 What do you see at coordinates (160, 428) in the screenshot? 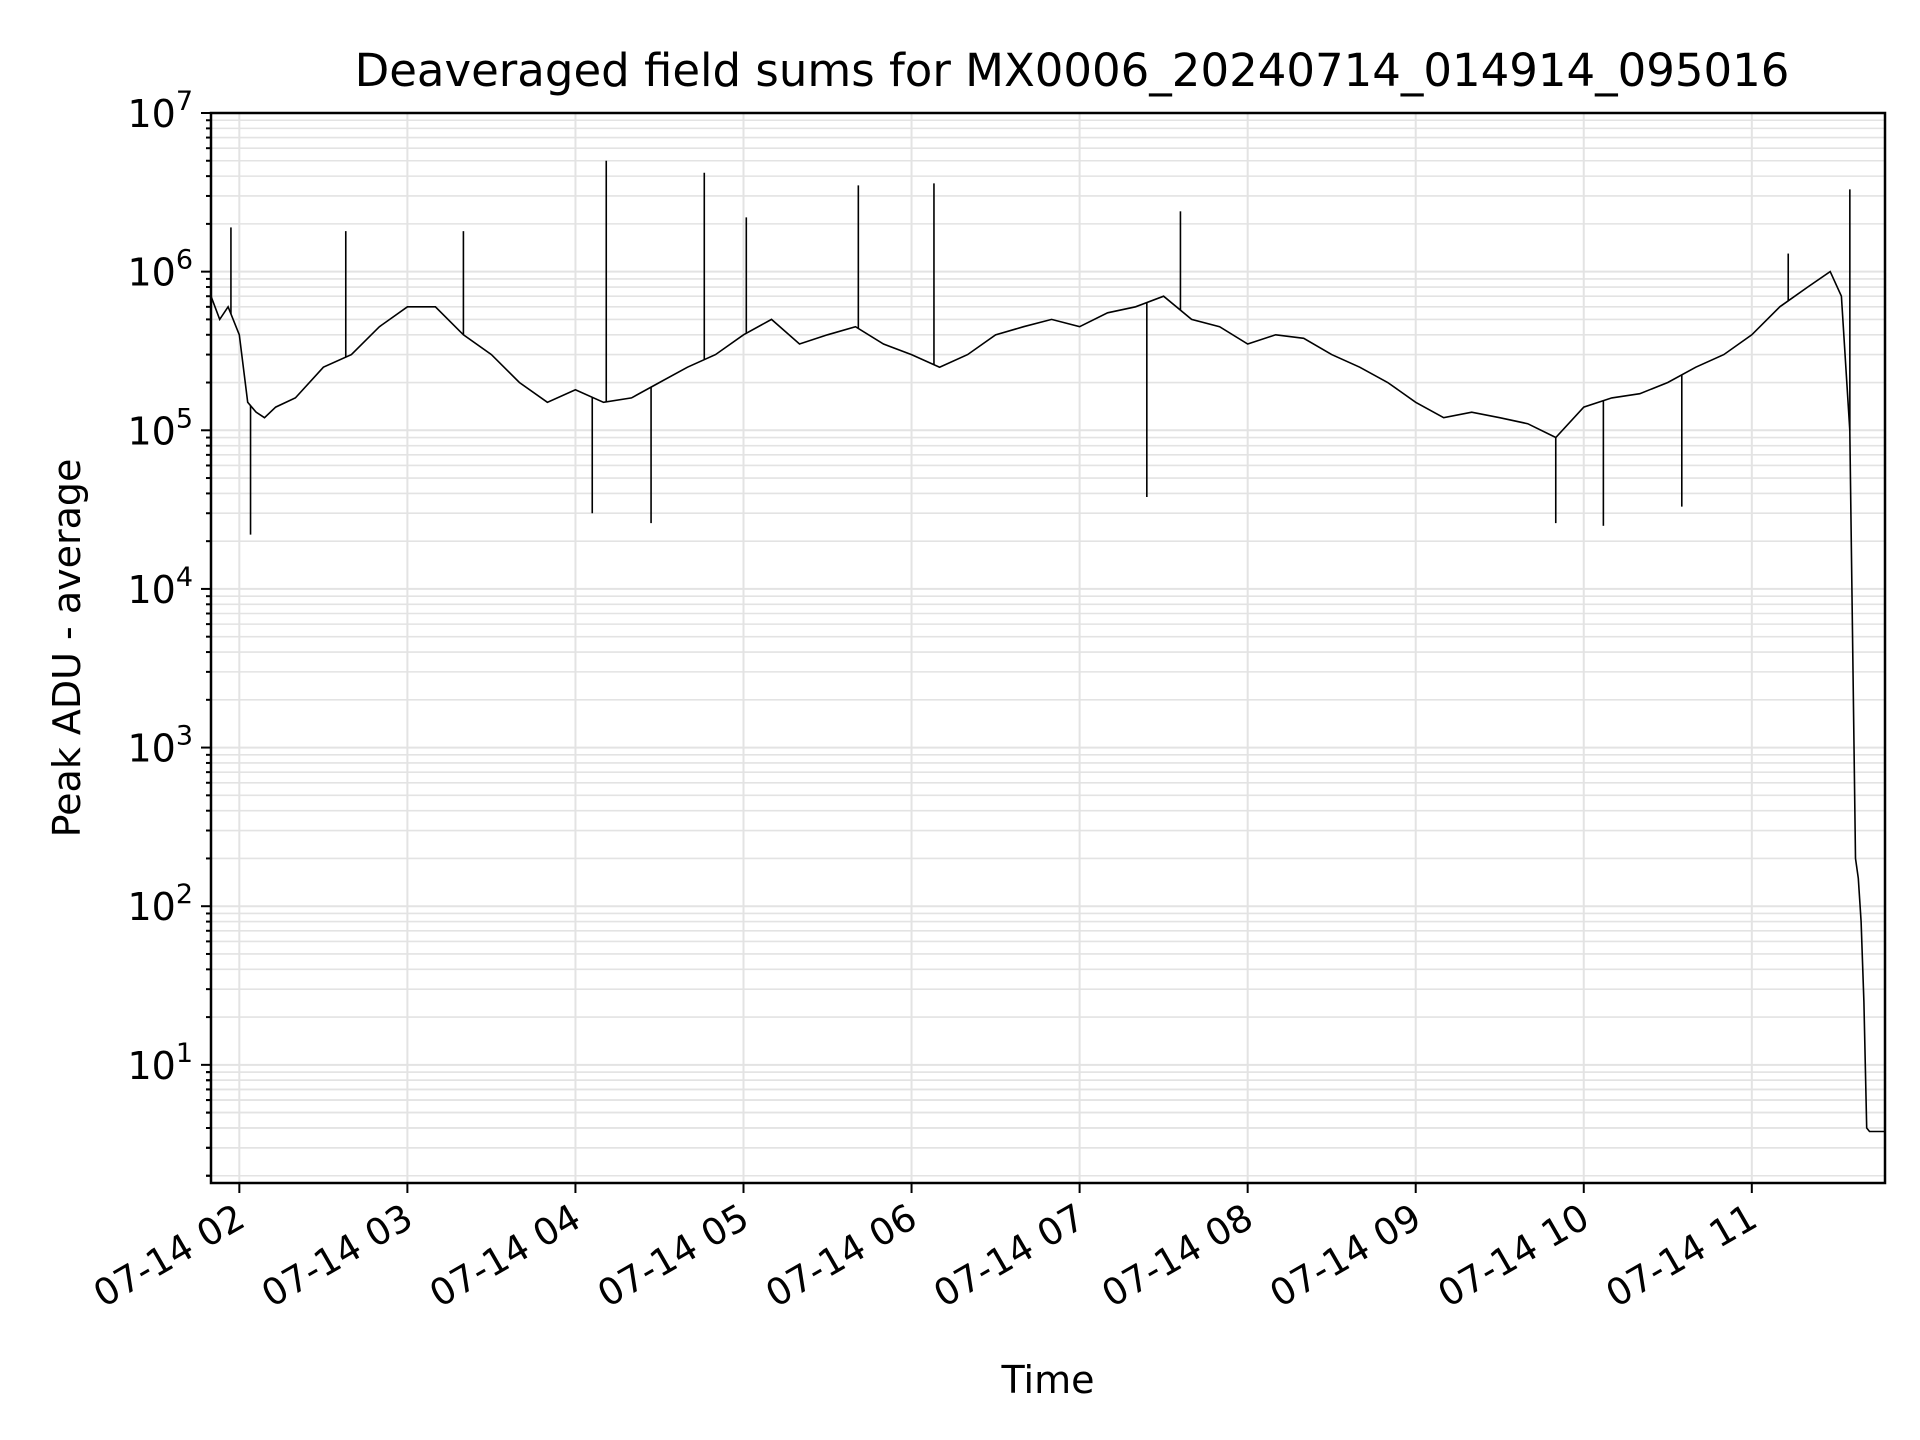
I see `y-tick-label: 105` at bounding box center [160, 428].